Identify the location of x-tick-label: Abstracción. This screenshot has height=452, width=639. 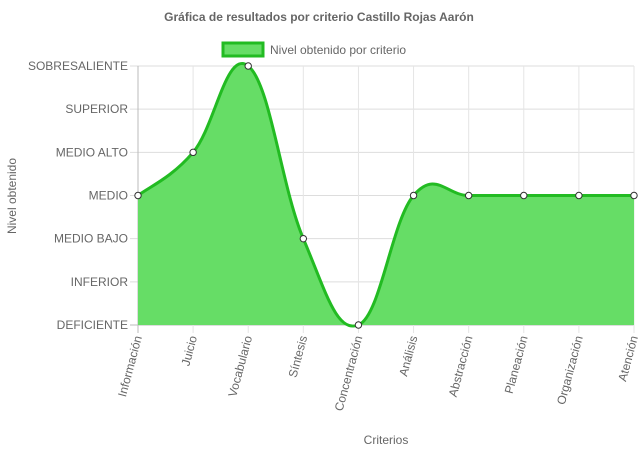
(461, 366).